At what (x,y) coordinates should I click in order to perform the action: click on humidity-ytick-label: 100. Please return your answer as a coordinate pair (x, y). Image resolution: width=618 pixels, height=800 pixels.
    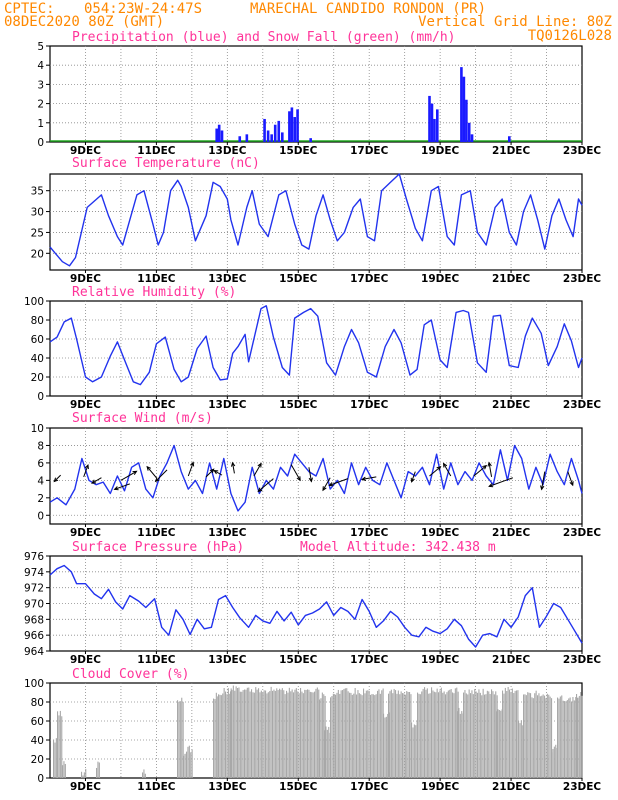
    Looking at the image, I should click on (34, 302).